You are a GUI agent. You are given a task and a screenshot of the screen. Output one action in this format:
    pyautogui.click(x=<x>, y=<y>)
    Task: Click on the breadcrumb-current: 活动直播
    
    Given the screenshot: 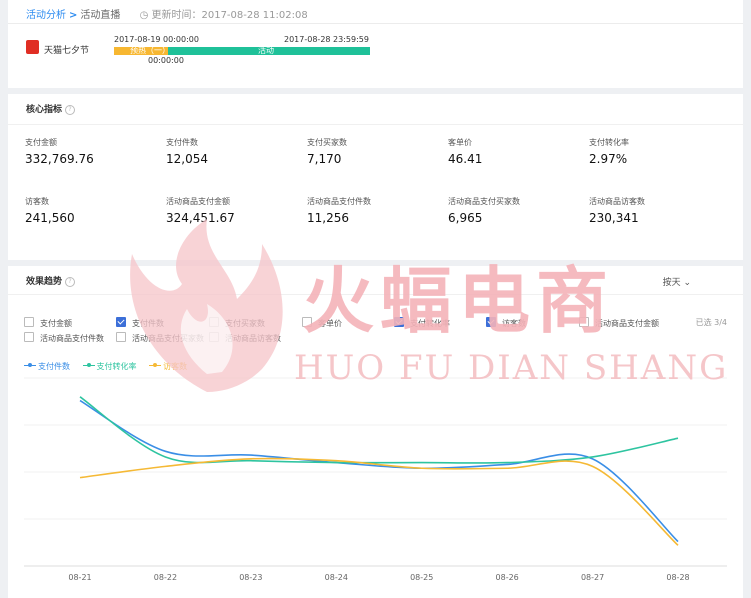 What is the action you would take?
    pyautogui.click(x=100, y=15)
    